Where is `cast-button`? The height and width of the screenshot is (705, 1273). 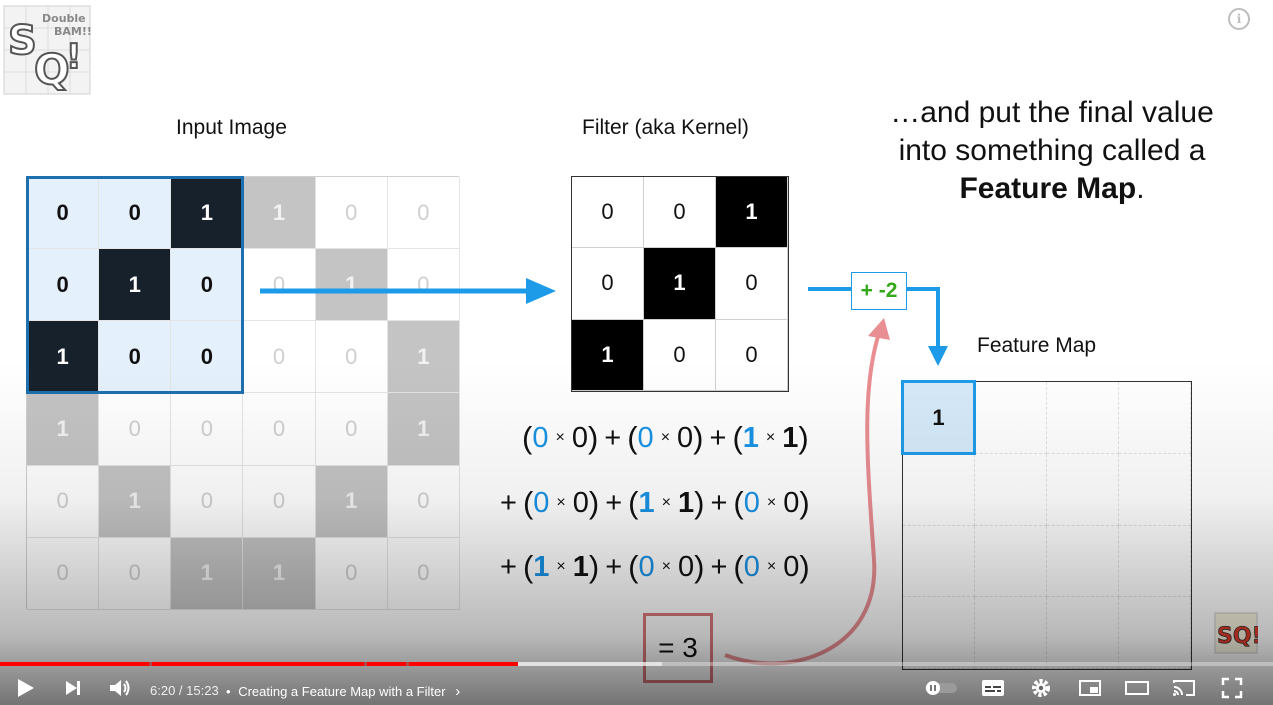
cast-button is located at coordinates (1184, 687).